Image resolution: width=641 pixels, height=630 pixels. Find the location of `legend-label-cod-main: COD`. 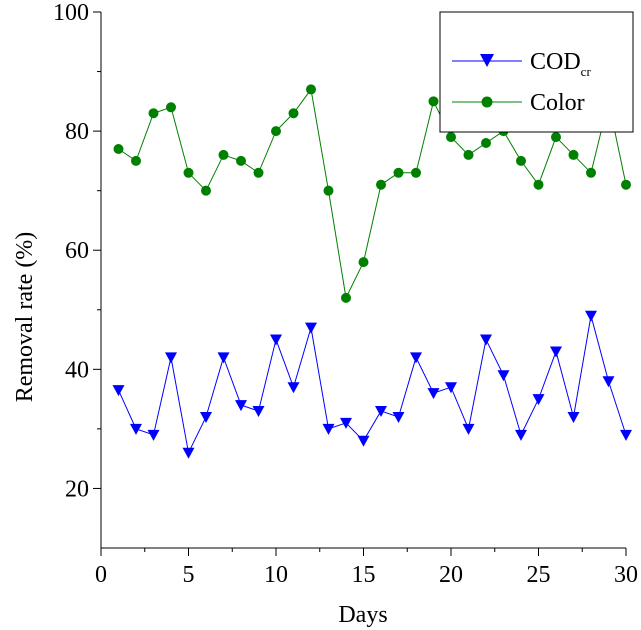

legend-label-cod-main: COD is located at coordinates (555, 62).